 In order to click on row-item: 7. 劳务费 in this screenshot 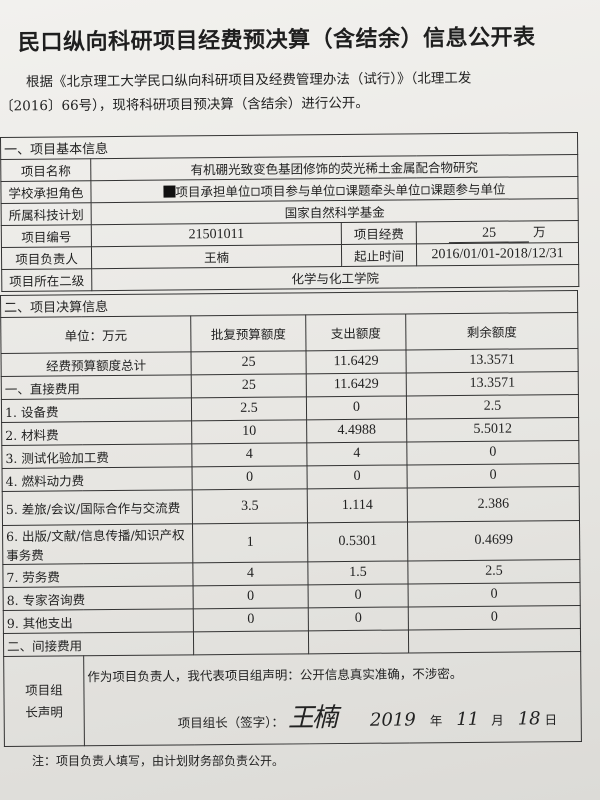, I will do `click(98, 575)`.